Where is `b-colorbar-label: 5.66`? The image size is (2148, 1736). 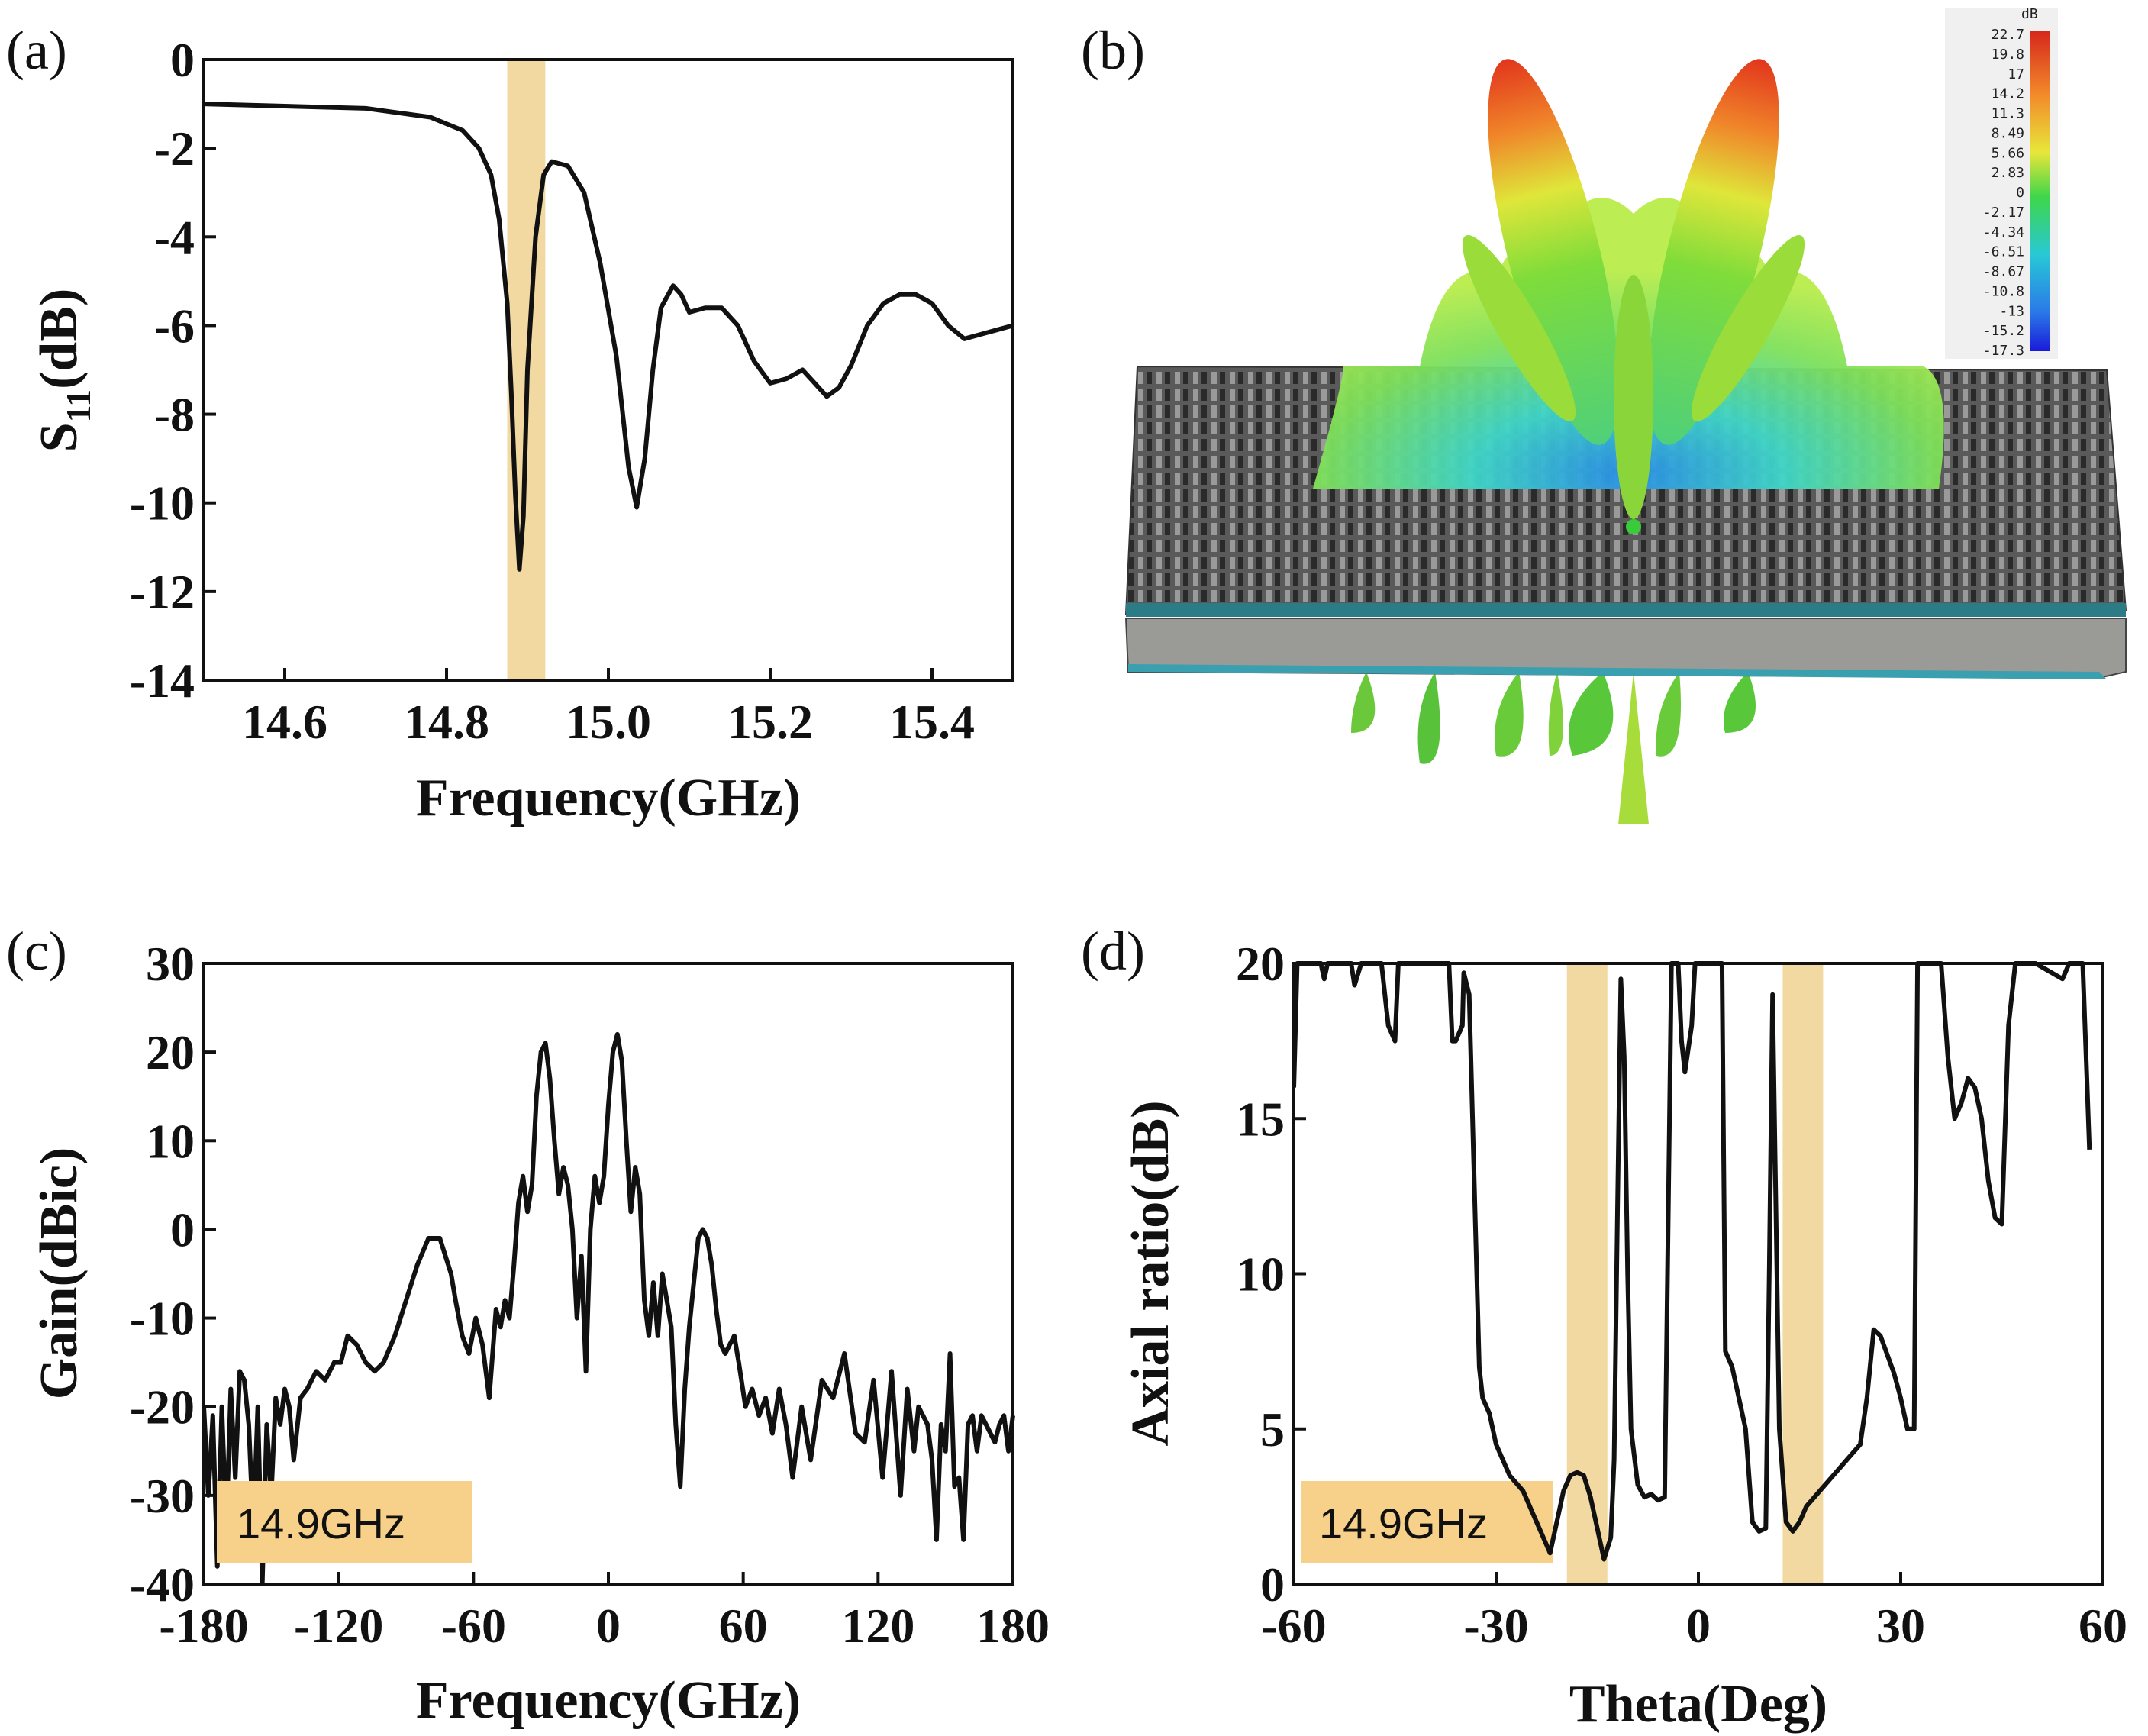 b-colorbar-label: 5.66 is located at coordinates (2008, 153).